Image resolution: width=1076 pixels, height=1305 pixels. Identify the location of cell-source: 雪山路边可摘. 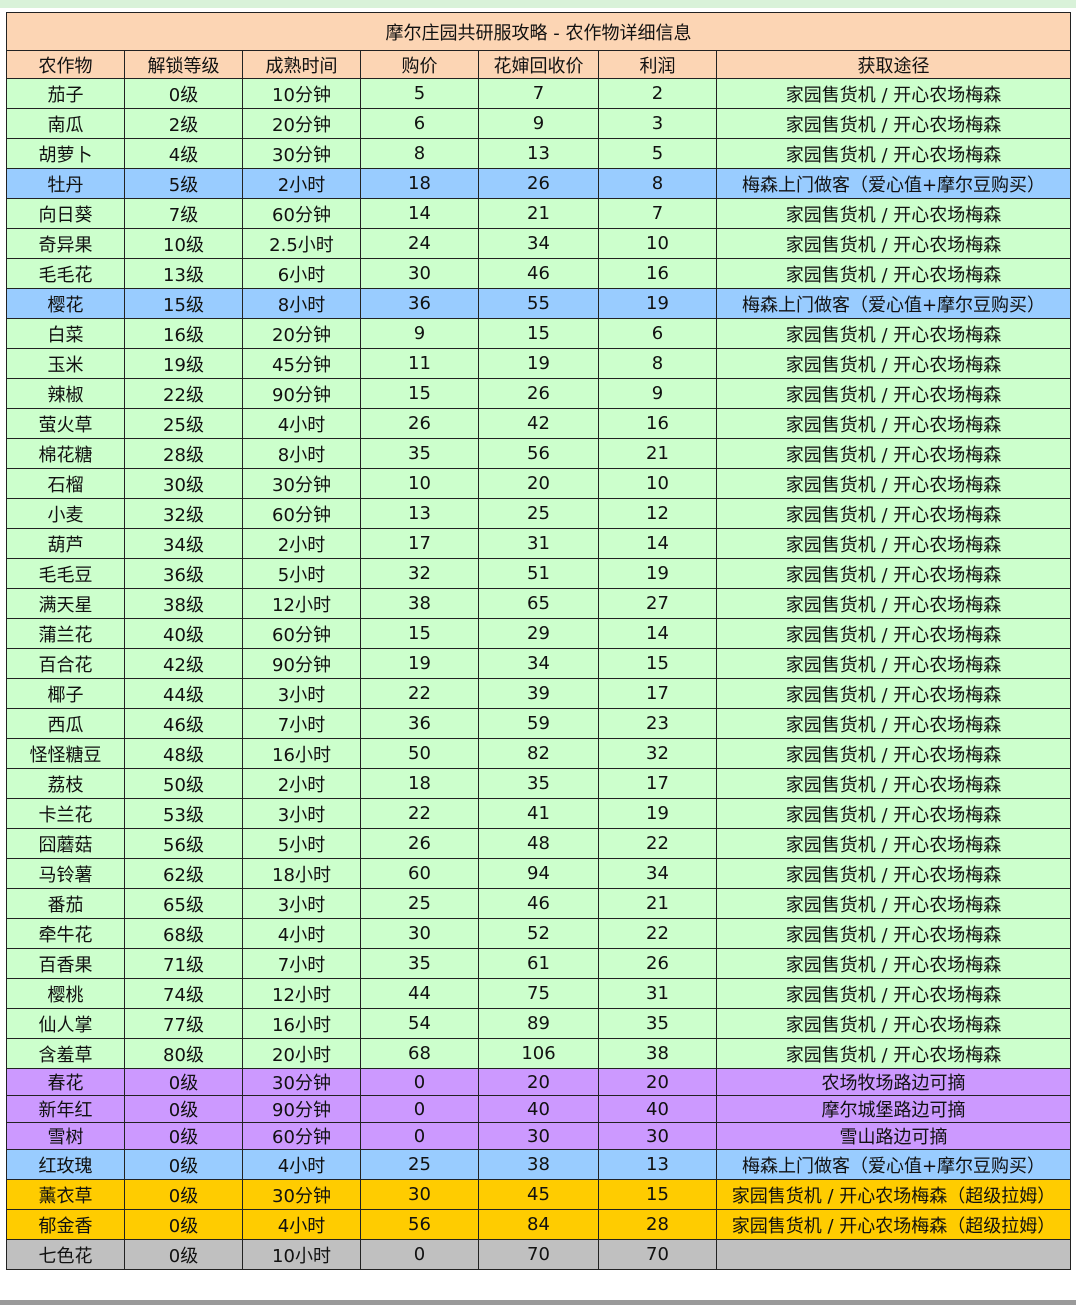
(893, 1136).